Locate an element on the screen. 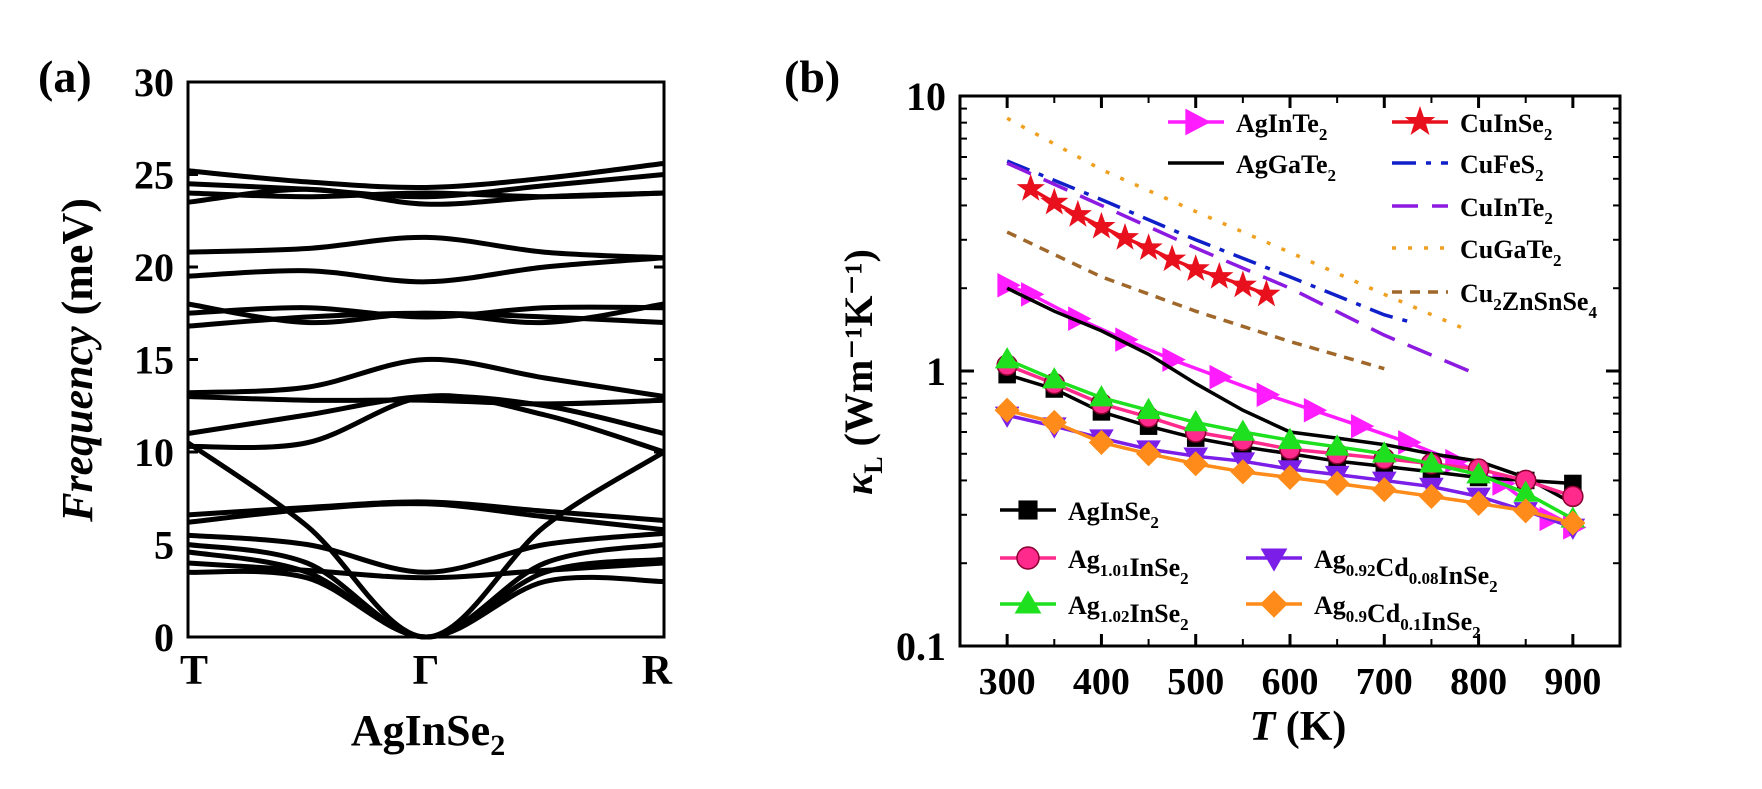 This screenshot has width=1762, height=789. legend-entry: CuInTe2 is located at coordinates (1472, 210).